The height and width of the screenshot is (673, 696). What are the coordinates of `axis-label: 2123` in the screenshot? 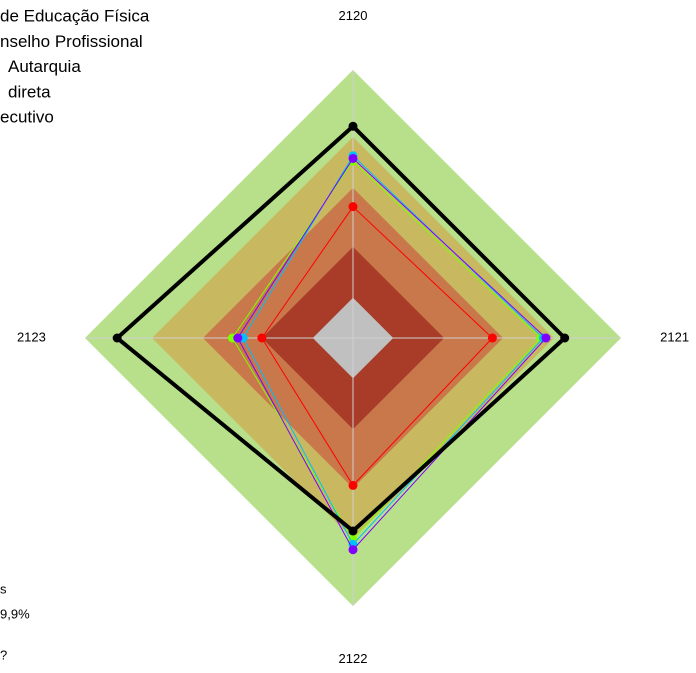 It's located at (31, 336).